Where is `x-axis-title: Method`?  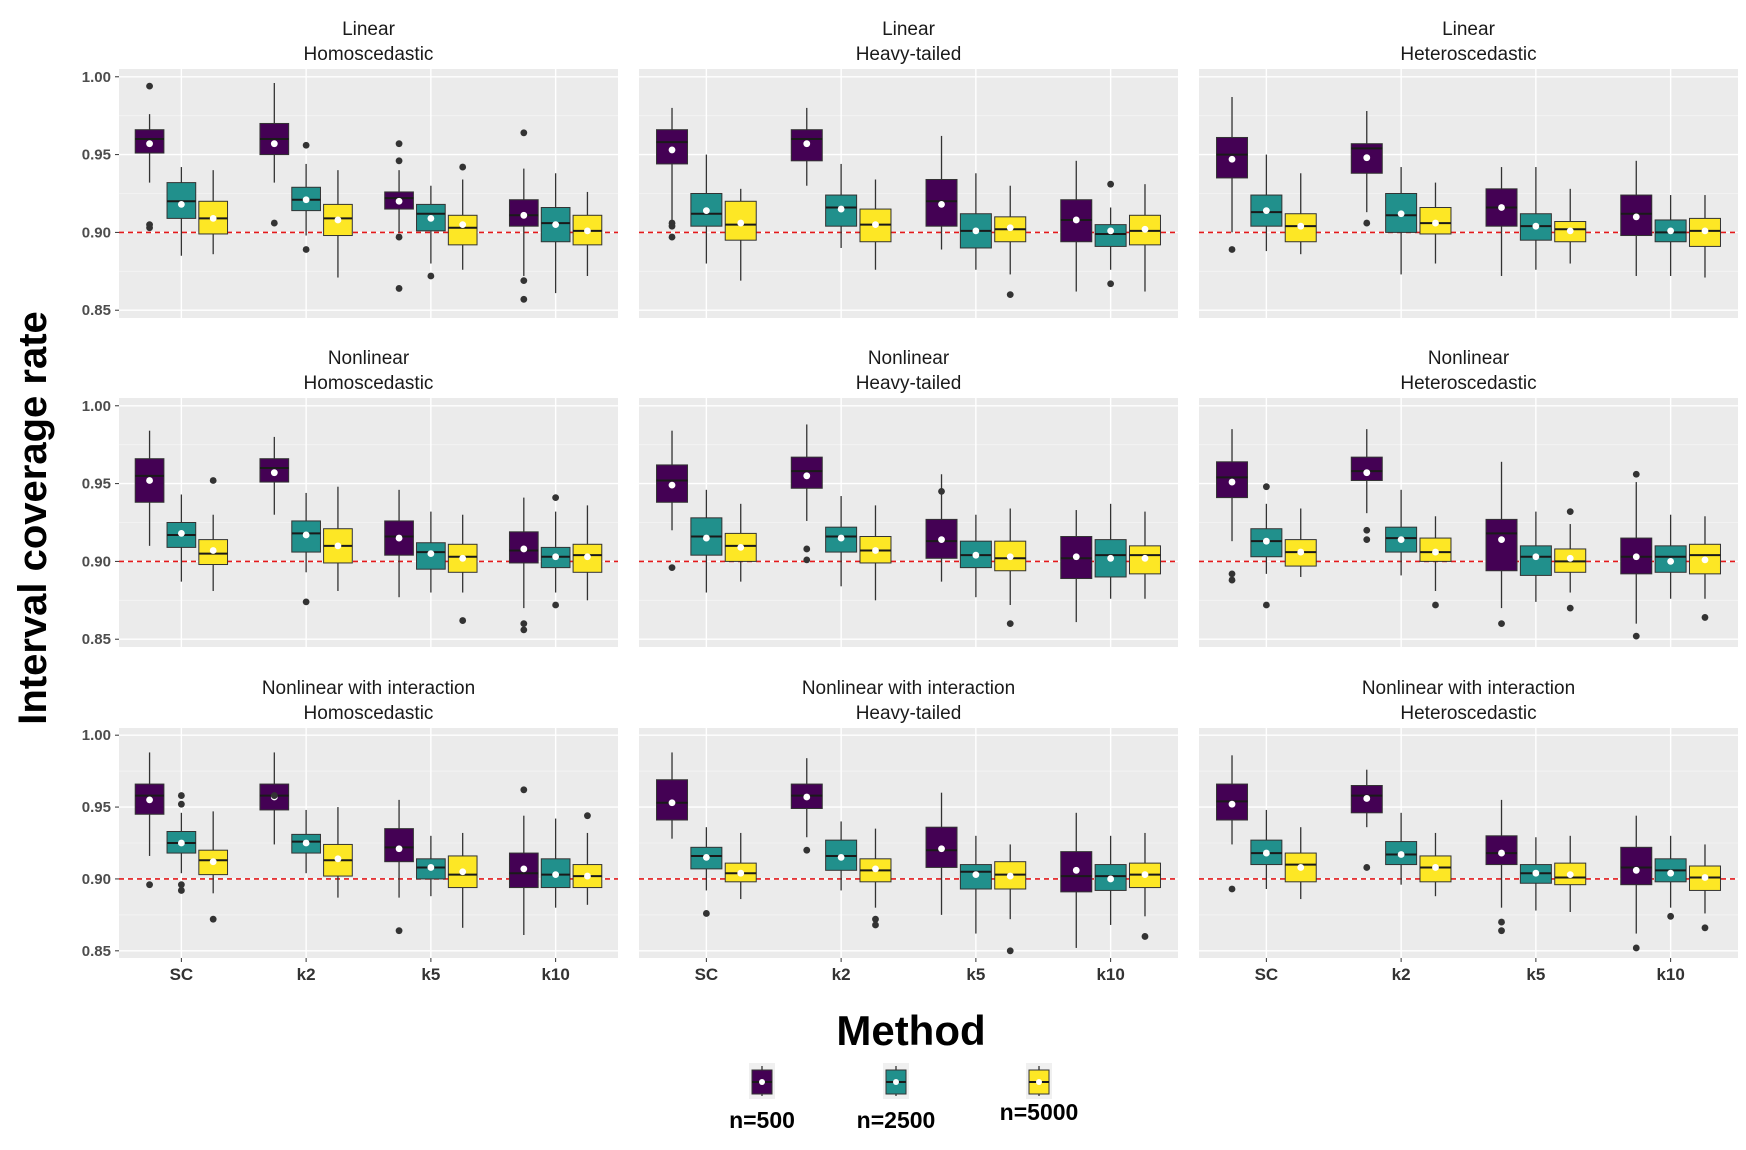 x-axis-title: Method is located at coordinates (910, 1030).